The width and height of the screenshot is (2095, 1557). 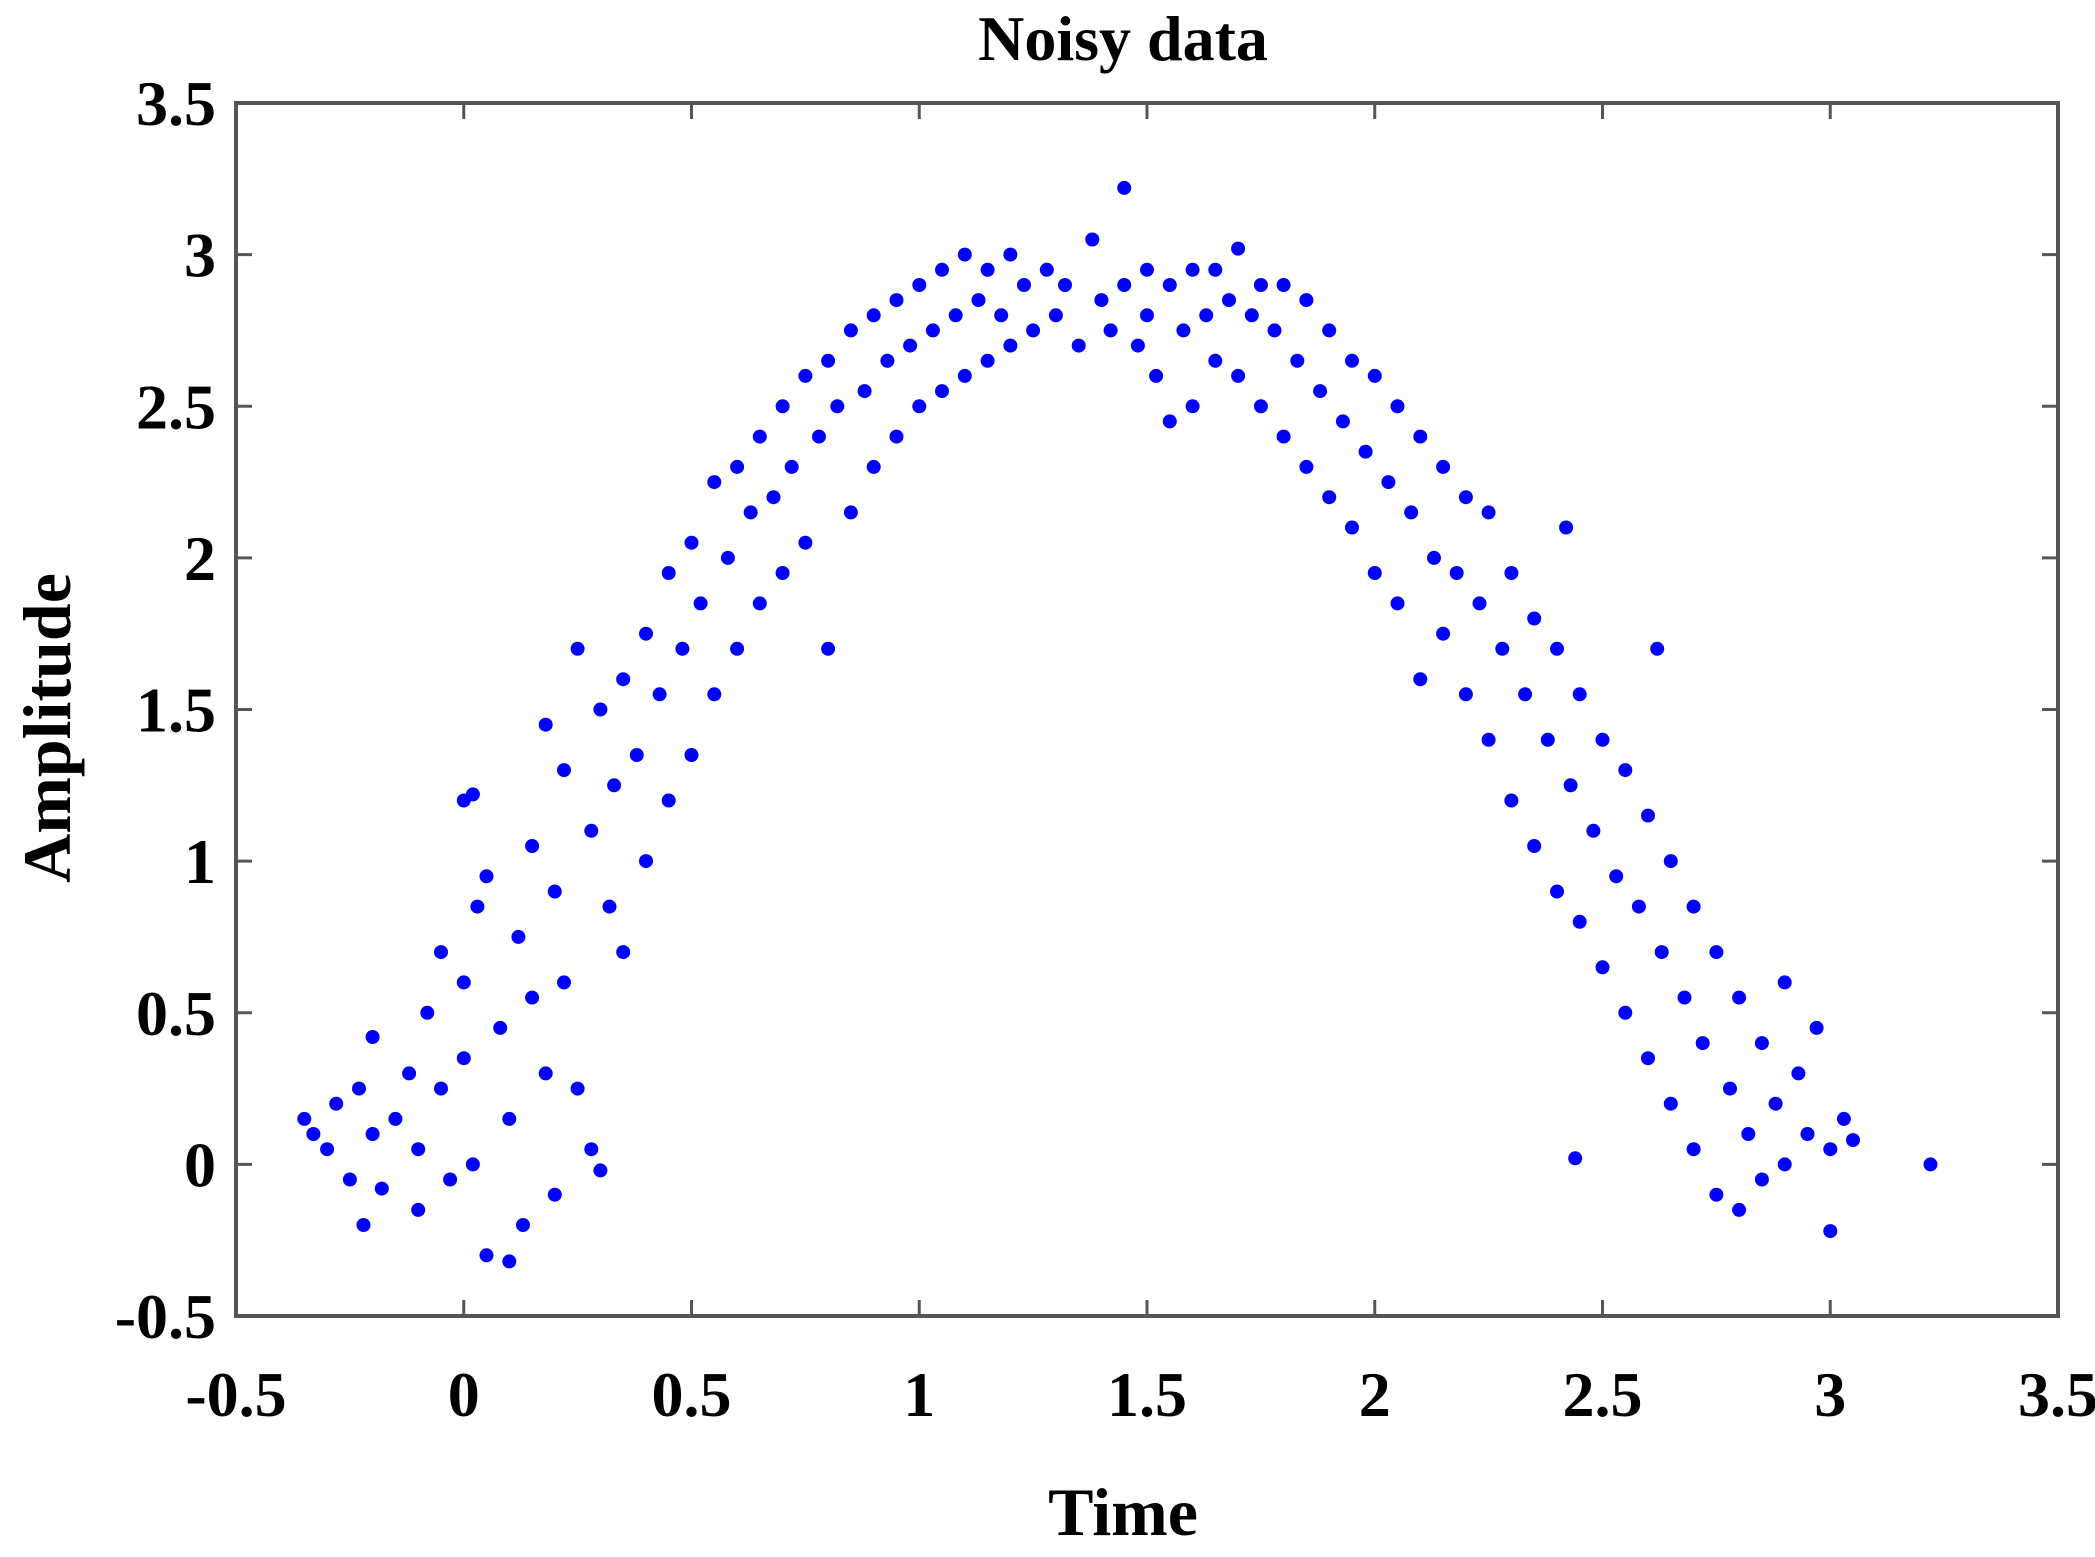 I want to click on x-tick-label: 3.5, so click(x=2056, y=1394).